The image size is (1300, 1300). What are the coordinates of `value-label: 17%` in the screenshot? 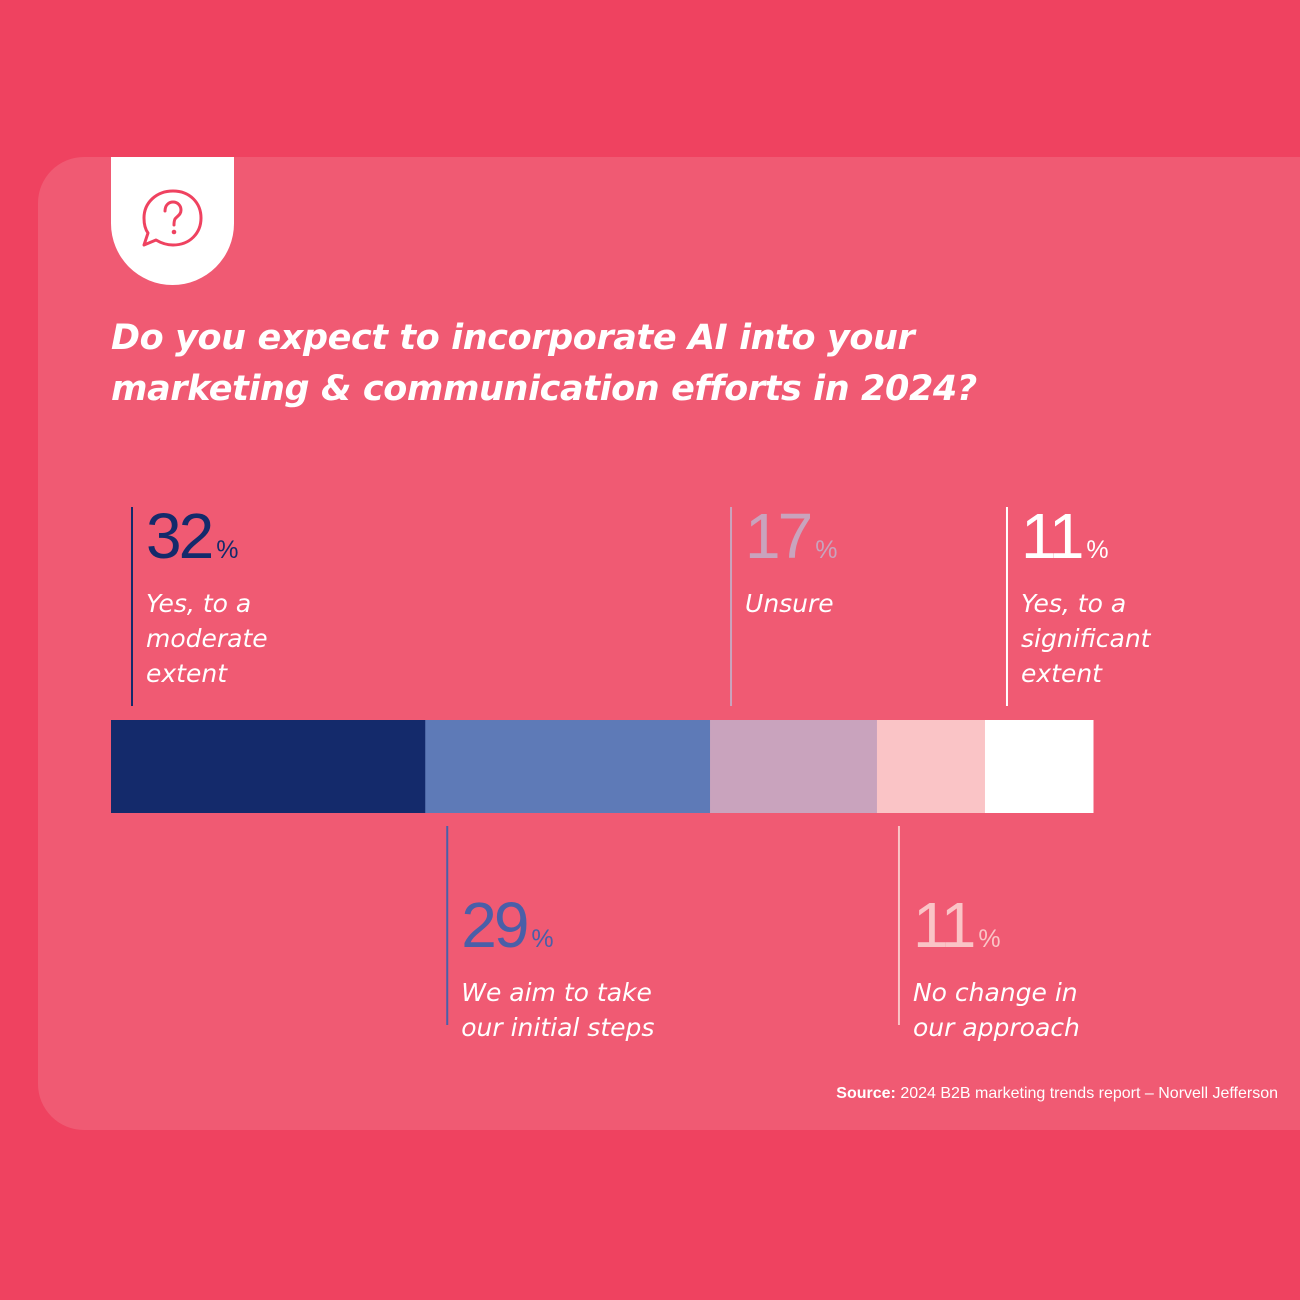 It's located at (791, 543).